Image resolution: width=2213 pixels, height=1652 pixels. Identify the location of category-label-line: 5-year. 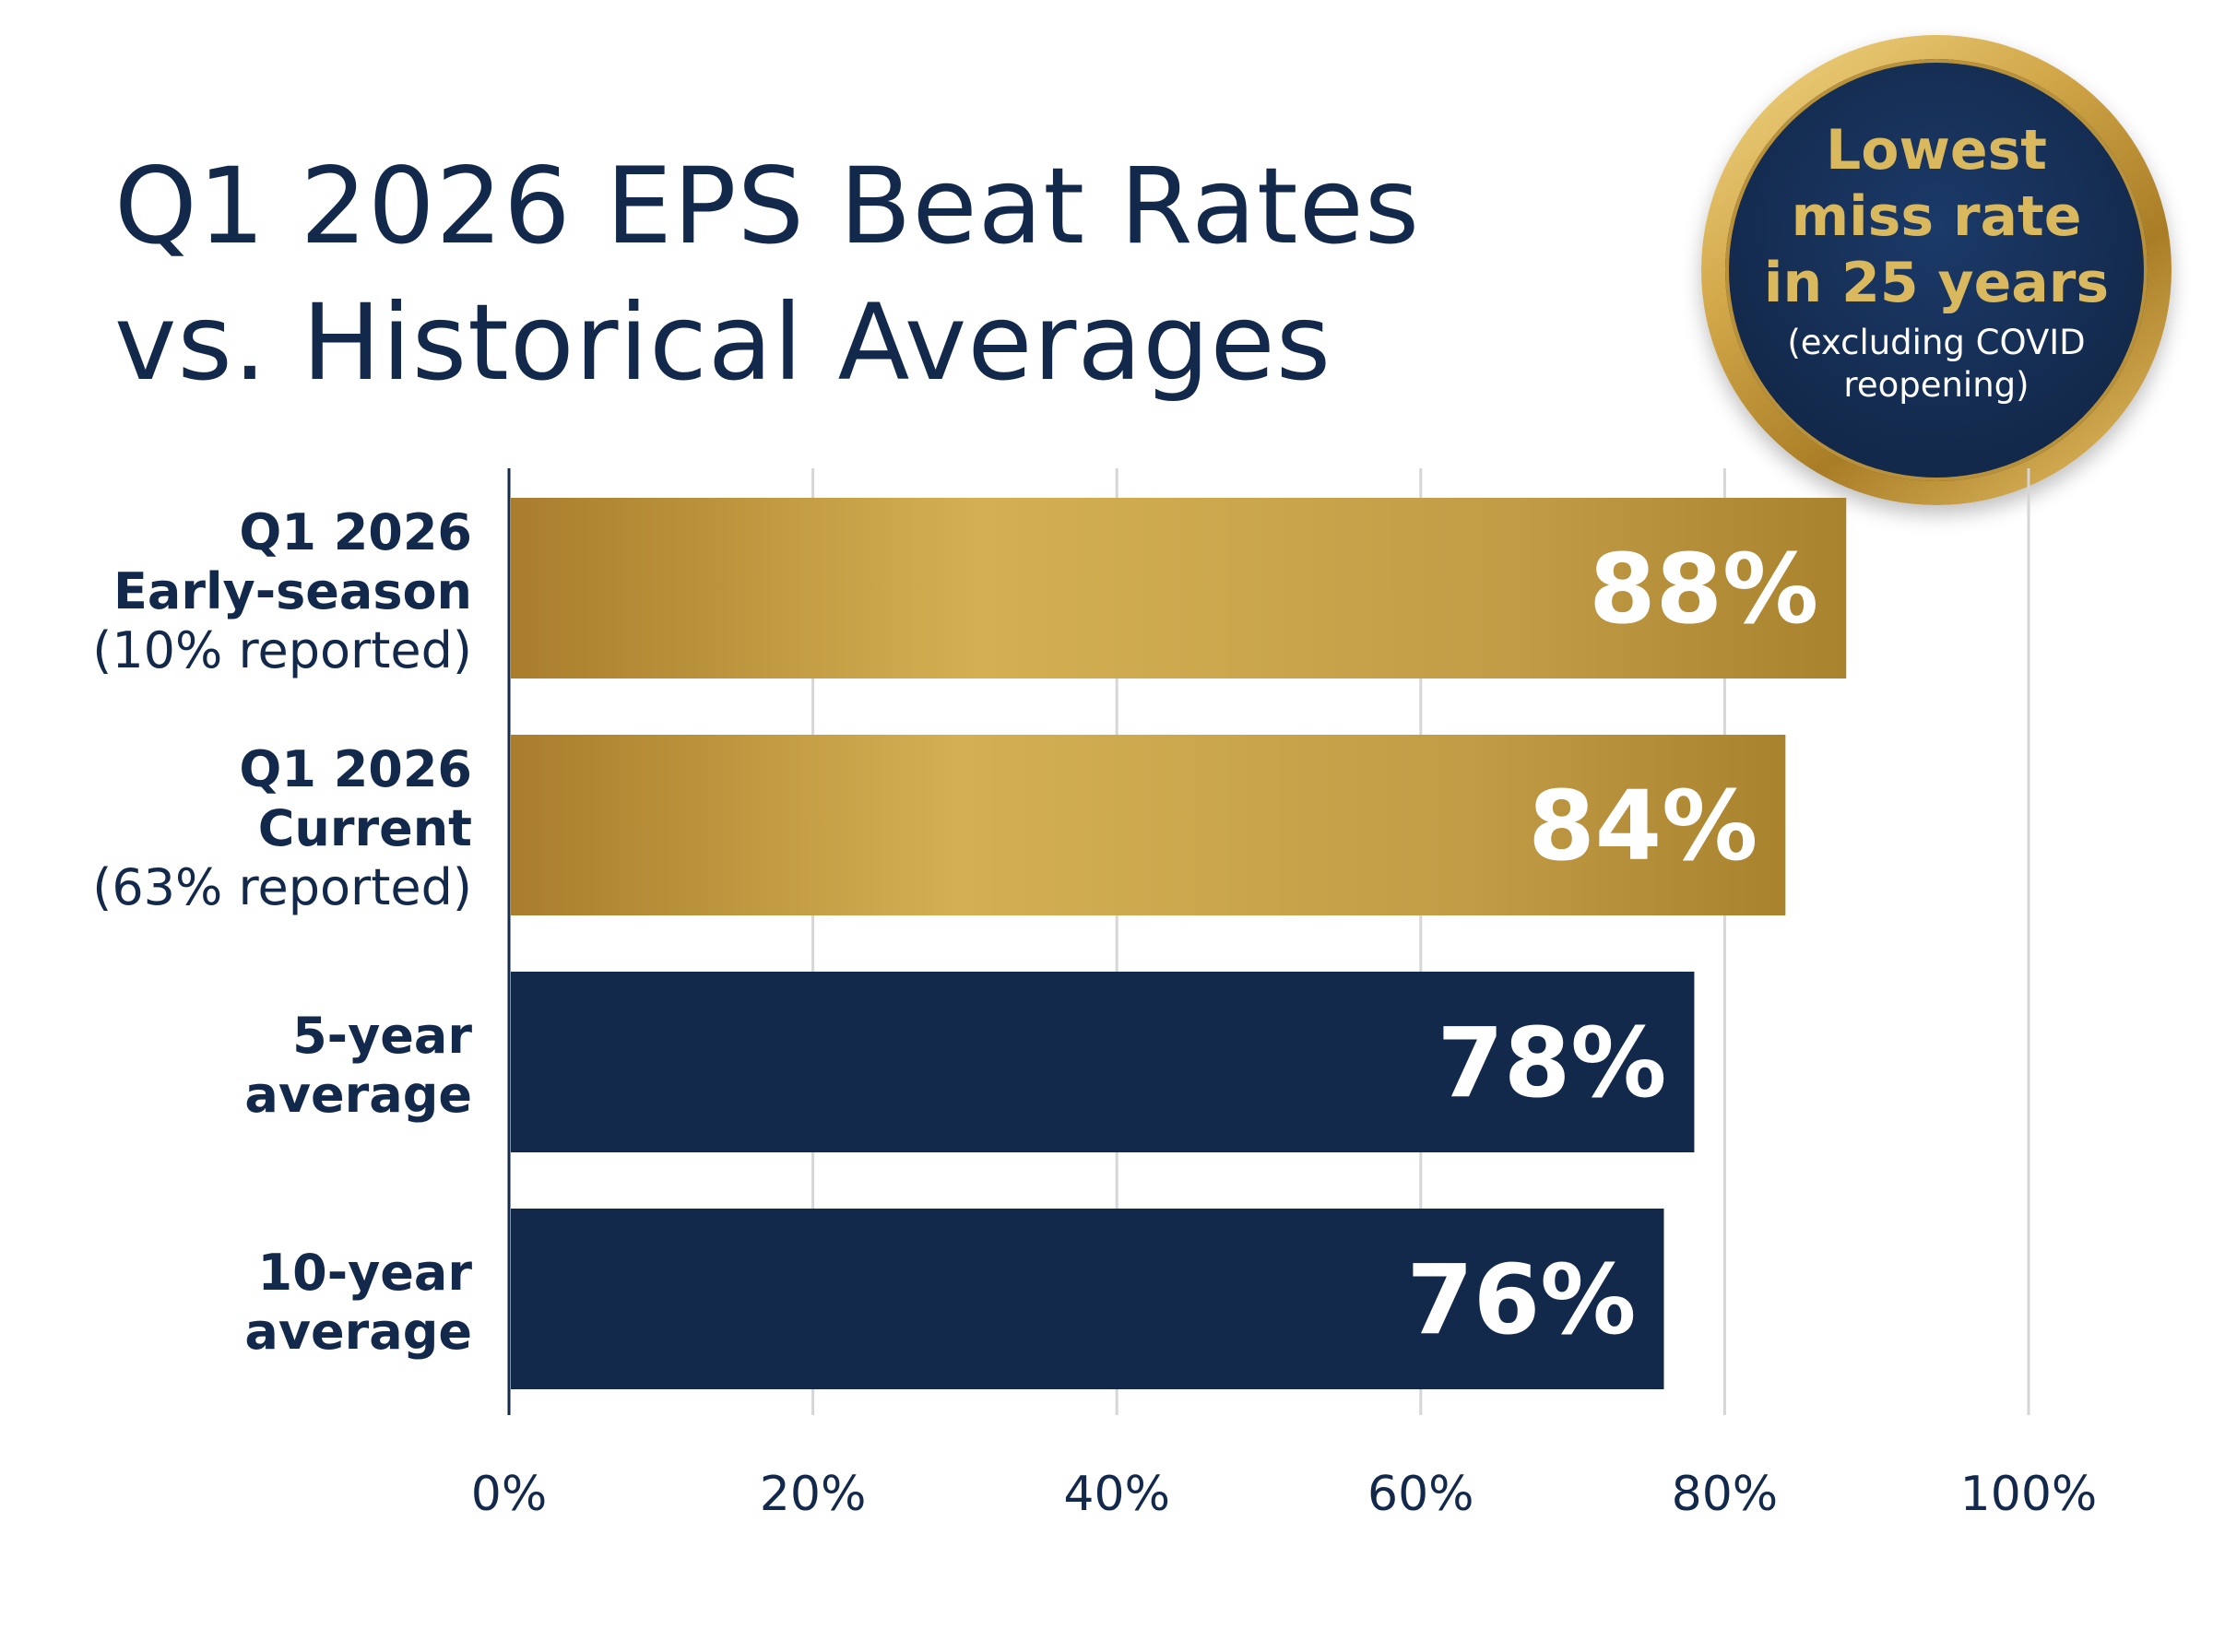
(382, 1036).